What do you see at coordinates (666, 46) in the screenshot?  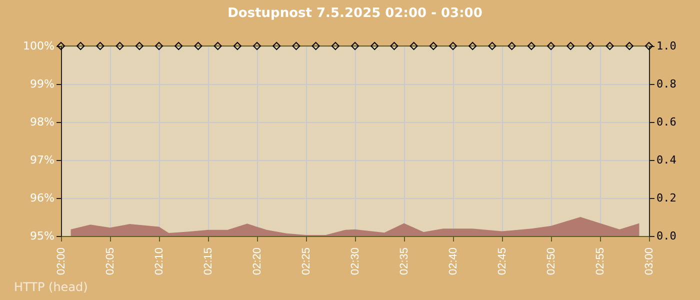 I see `y2-tick-label: 1.0` at bounding box center [666, 46].